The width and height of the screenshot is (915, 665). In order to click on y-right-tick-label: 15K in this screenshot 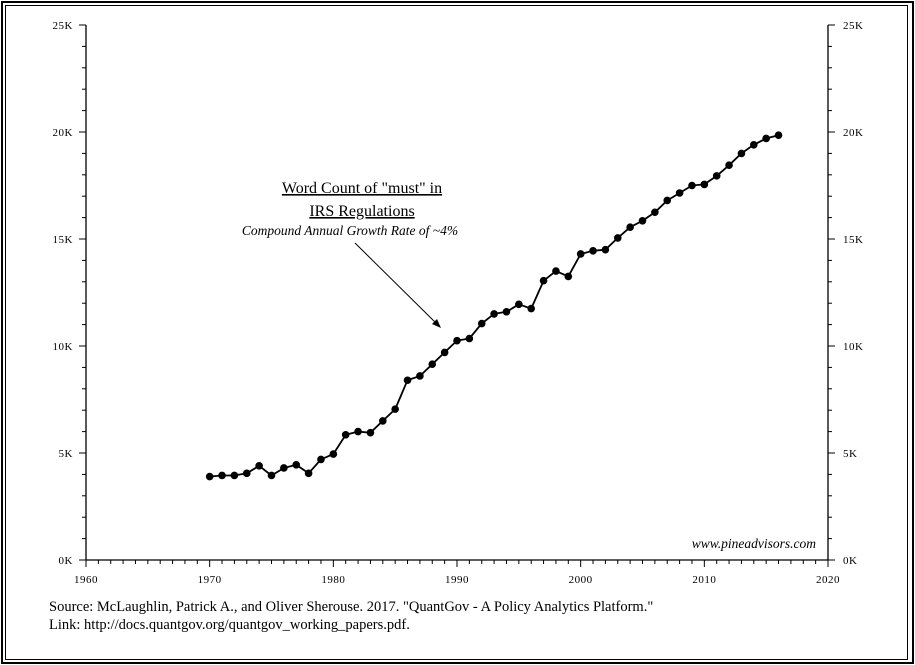, I will do `click(853, 240)`.